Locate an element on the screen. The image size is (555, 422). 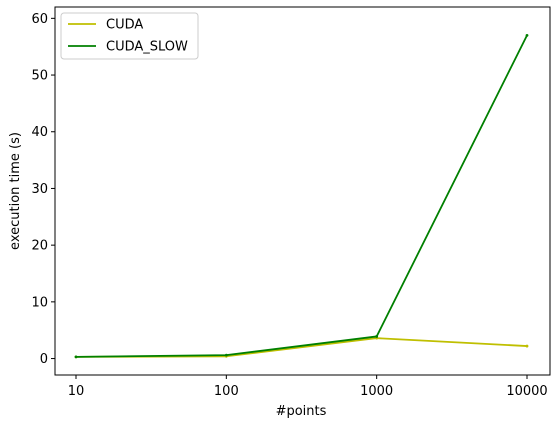
x-tick-label: 100 is located at coordinates (226, 391).